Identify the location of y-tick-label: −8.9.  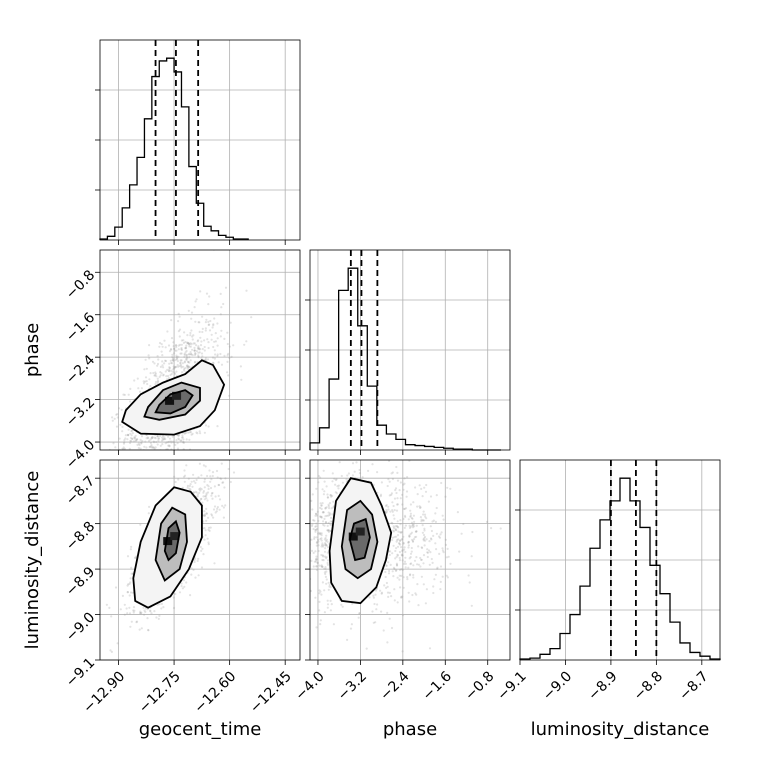
(80, 581).